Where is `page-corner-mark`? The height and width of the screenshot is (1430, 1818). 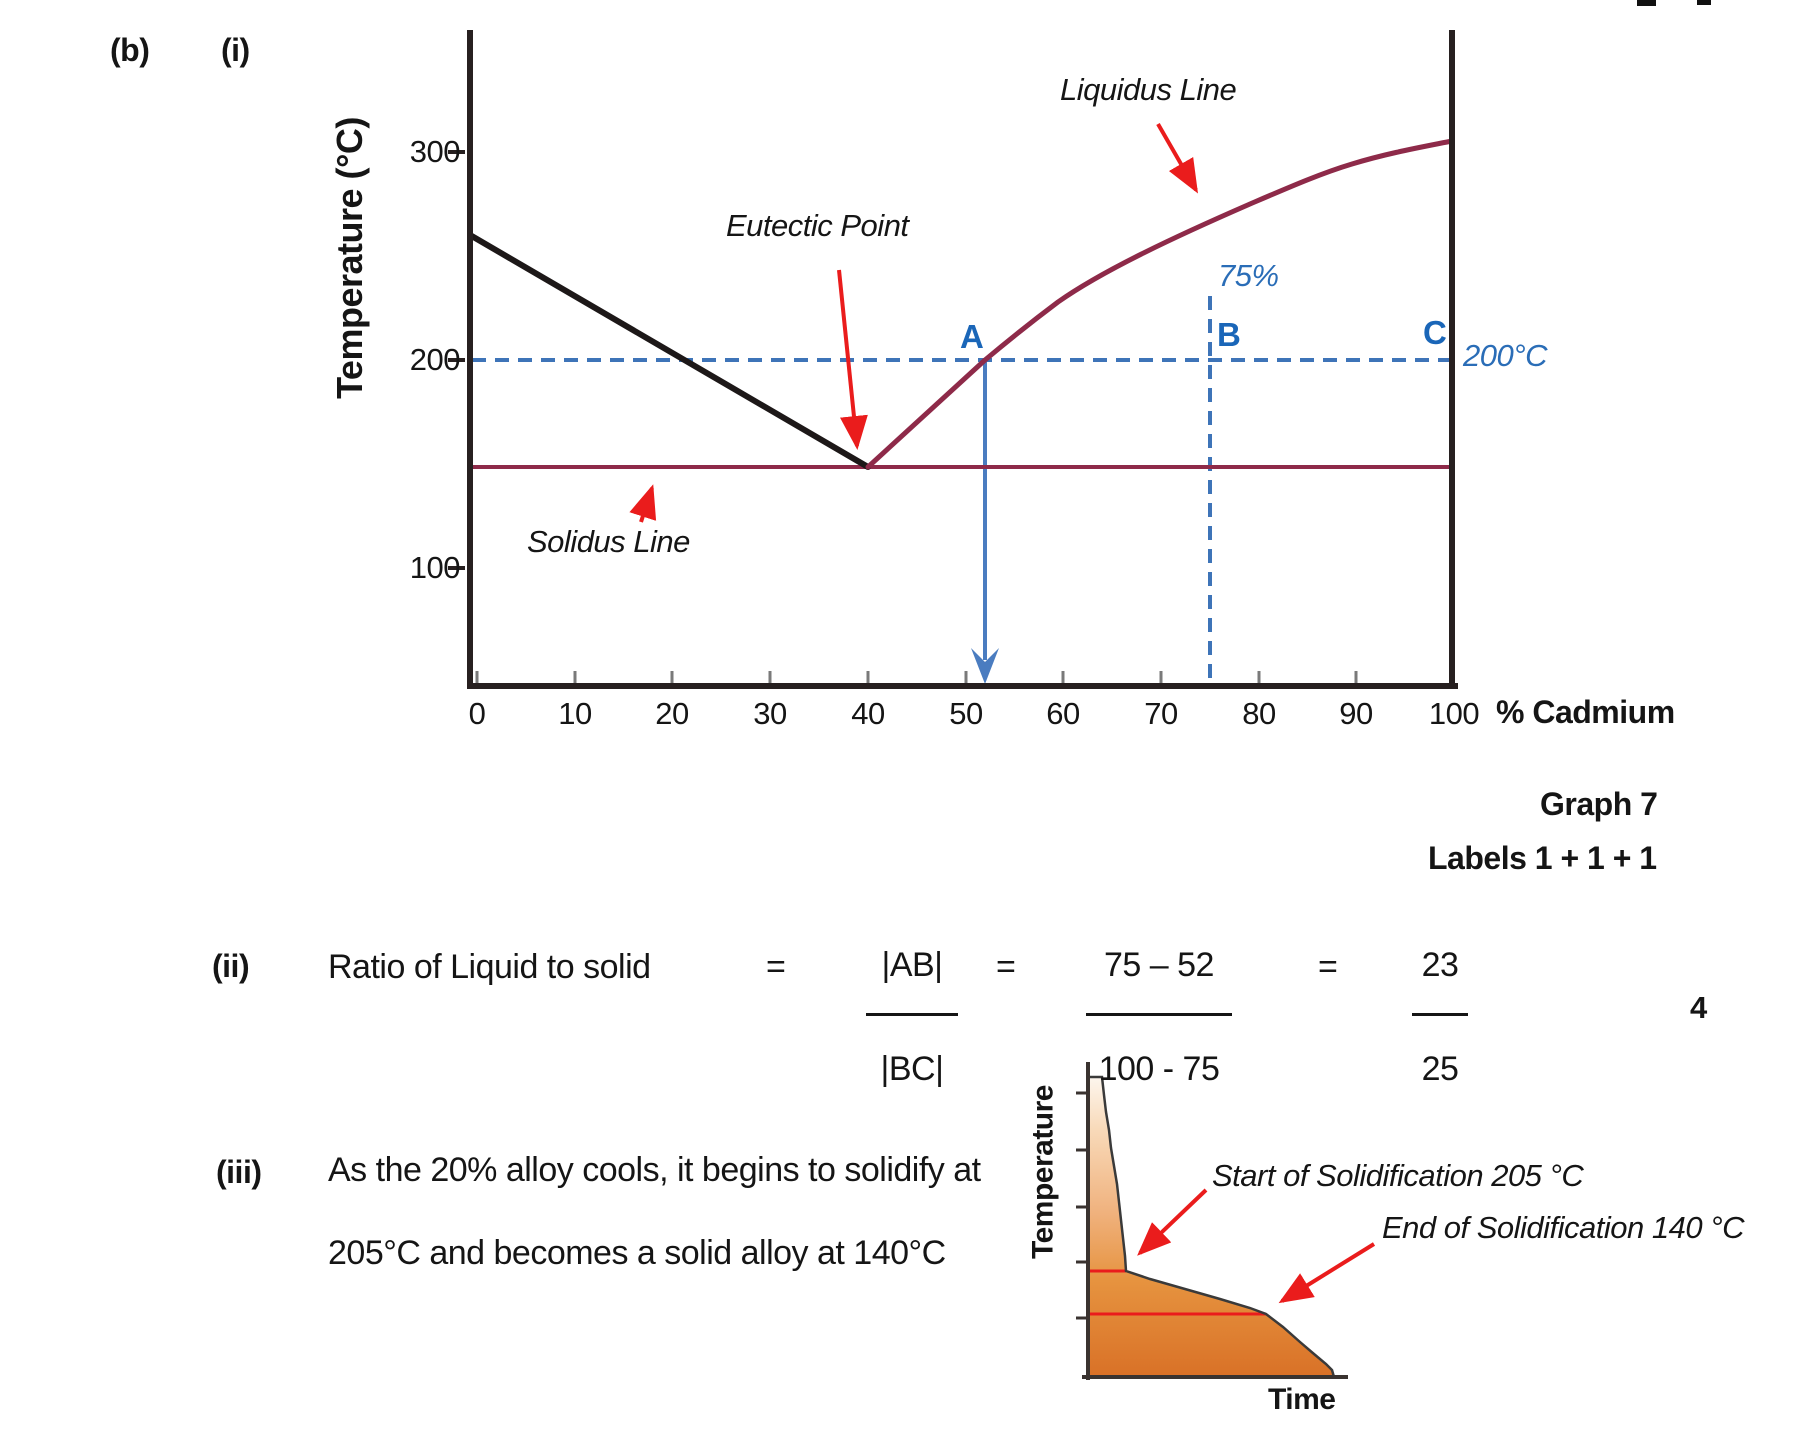 page-corner-mark is located at coordinates (1674, 3).